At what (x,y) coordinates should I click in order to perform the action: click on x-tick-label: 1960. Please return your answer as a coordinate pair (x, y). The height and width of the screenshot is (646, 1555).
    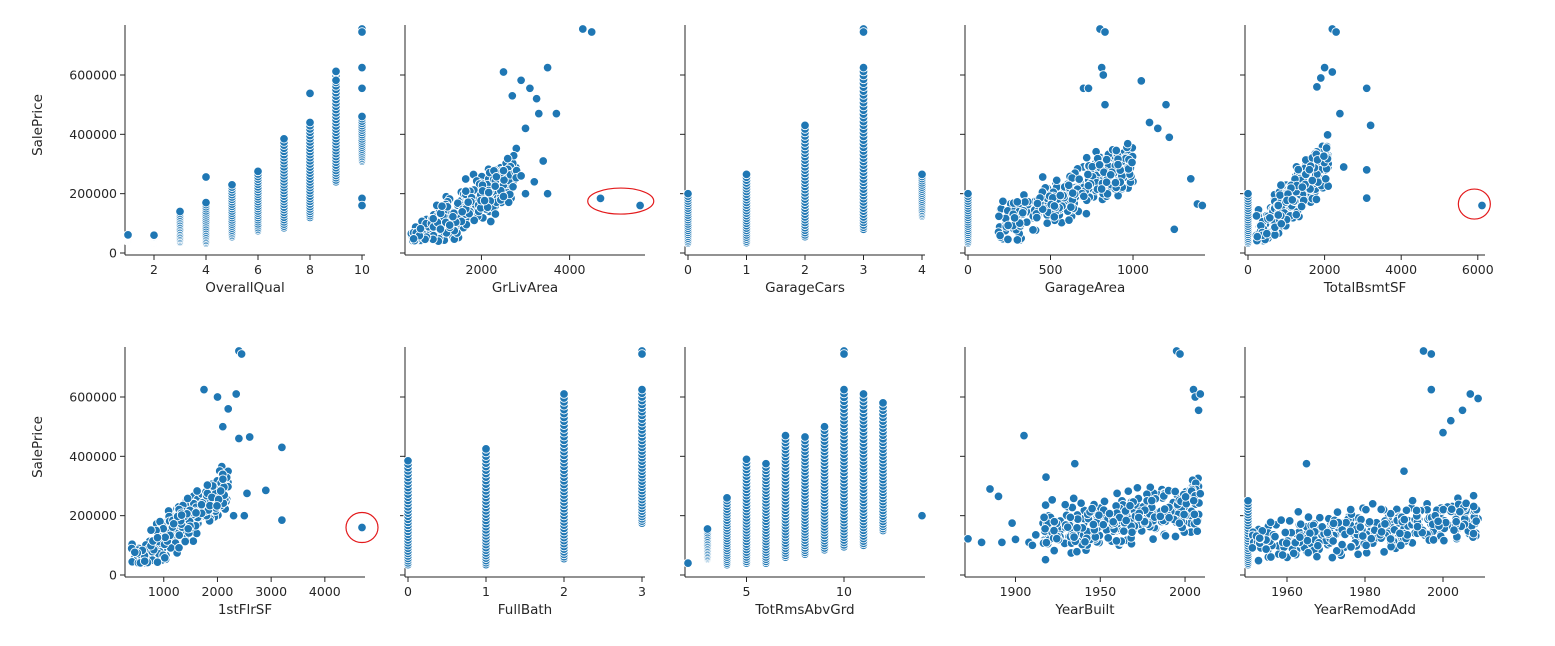
    Looking at the image, I should click on (1287, 591).